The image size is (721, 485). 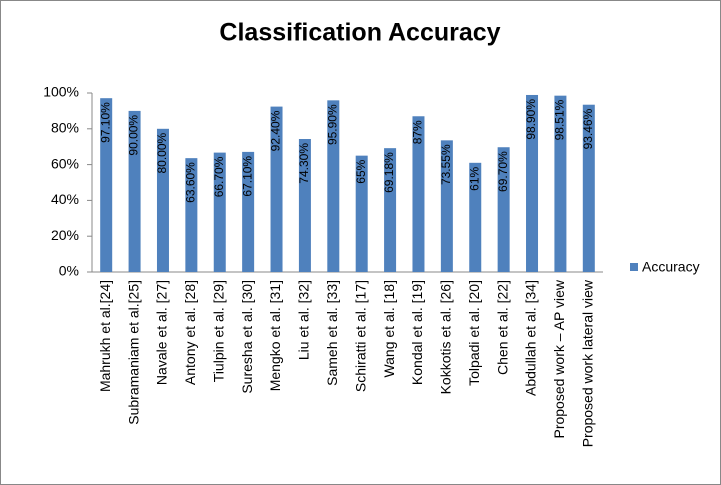 I want to click on x-tick-label: Proposed work – AP view, so click(x=559, y=358).